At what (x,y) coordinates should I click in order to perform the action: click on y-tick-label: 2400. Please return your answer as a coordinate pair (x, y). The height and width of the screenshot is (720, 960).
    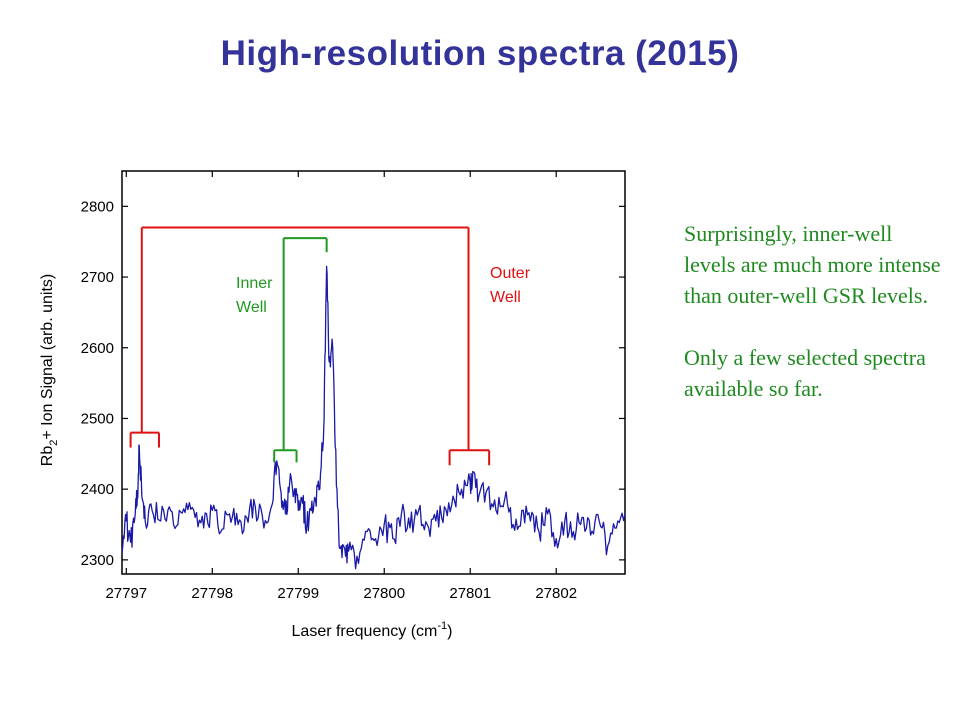
    Looking at the image, I should click on (97, 489).